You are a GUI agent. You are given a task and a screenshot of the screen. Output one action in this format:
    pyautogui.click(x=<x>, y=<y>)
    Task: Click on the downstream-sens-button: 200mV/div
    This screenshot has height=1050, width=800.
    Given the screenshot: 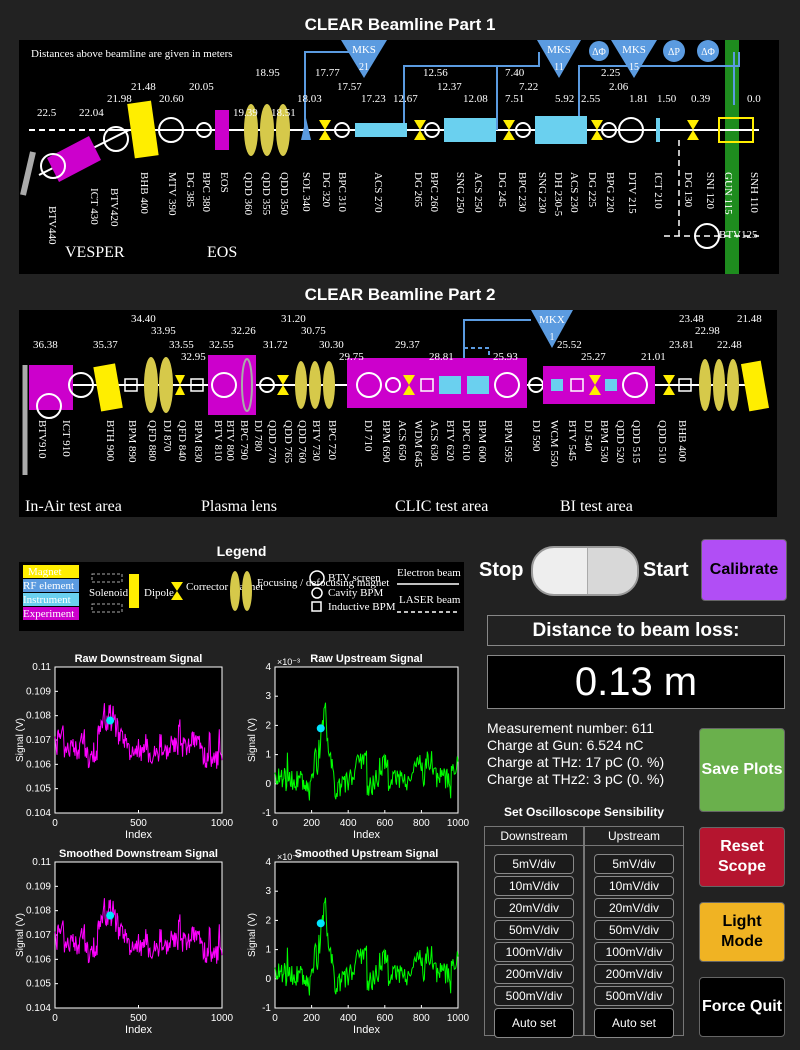 What is the action you would take?
    pyautogui.click(x=534, y=974)
    